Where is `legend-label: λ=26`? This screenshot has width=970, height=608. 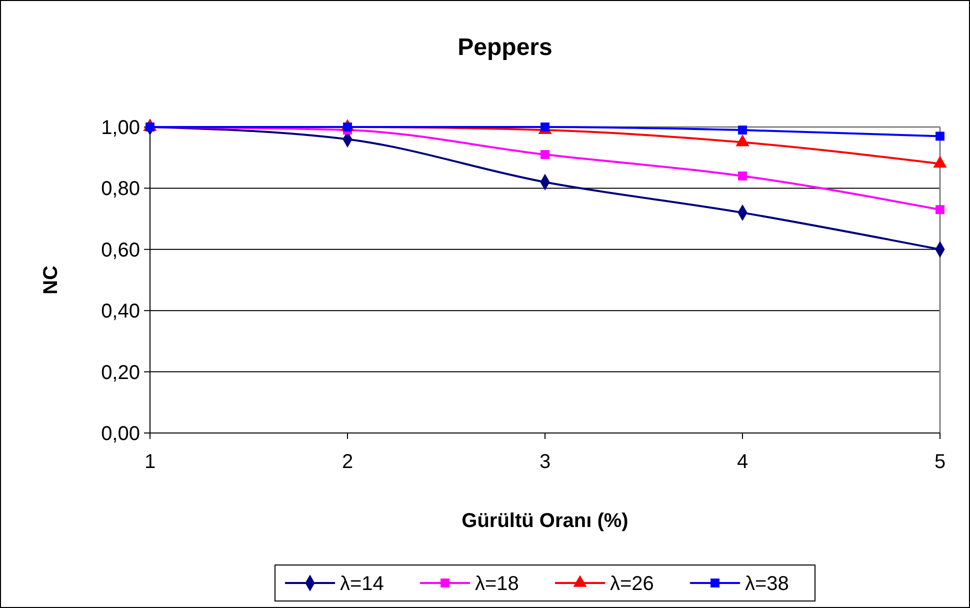
legend-label: λ=26 is located at coordinates (632, 584).